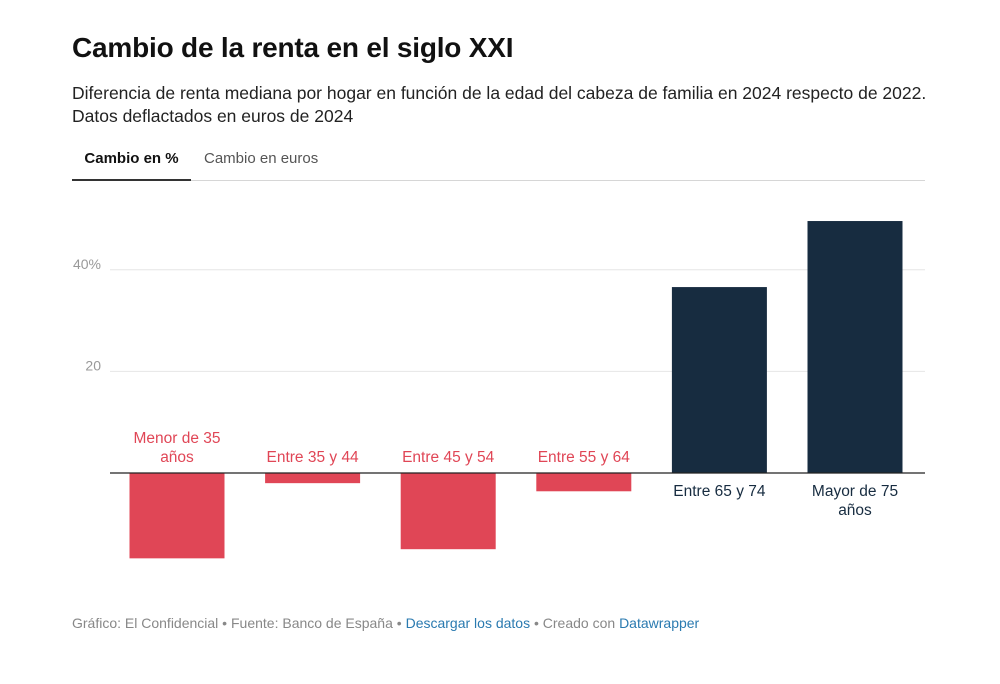 This screenshot has width=1000, height=684. Describe the element at coordinates (176, 448) in the screenshot. I see `category-label: Menor de 35 años` at that location.